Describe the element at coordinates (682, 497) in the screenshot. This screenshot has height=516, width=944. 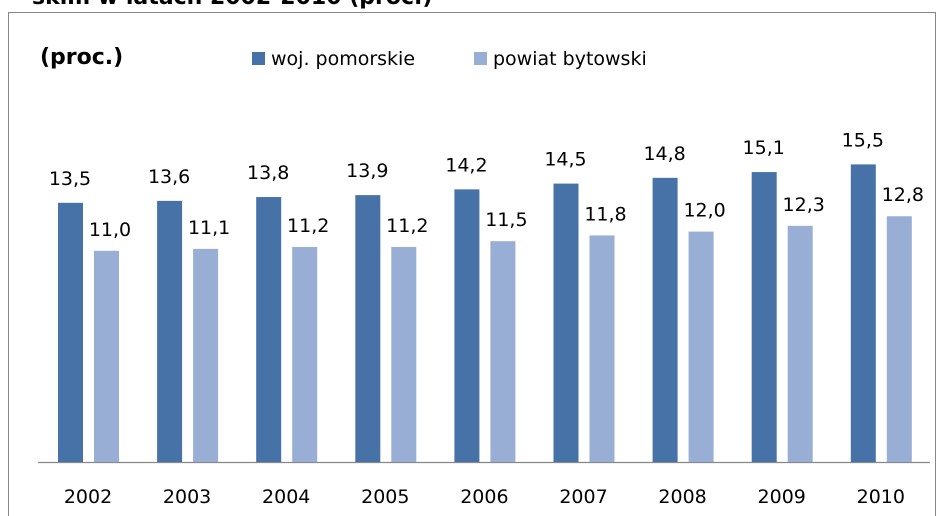
I see `x-tick-label: 2008` at that location.